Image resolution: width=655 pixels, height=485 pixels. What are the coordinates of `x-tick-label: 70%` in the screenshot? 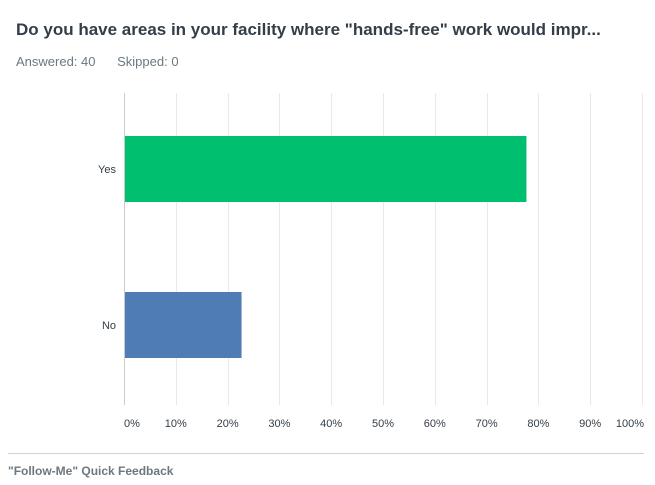 It's located at (487, 424).